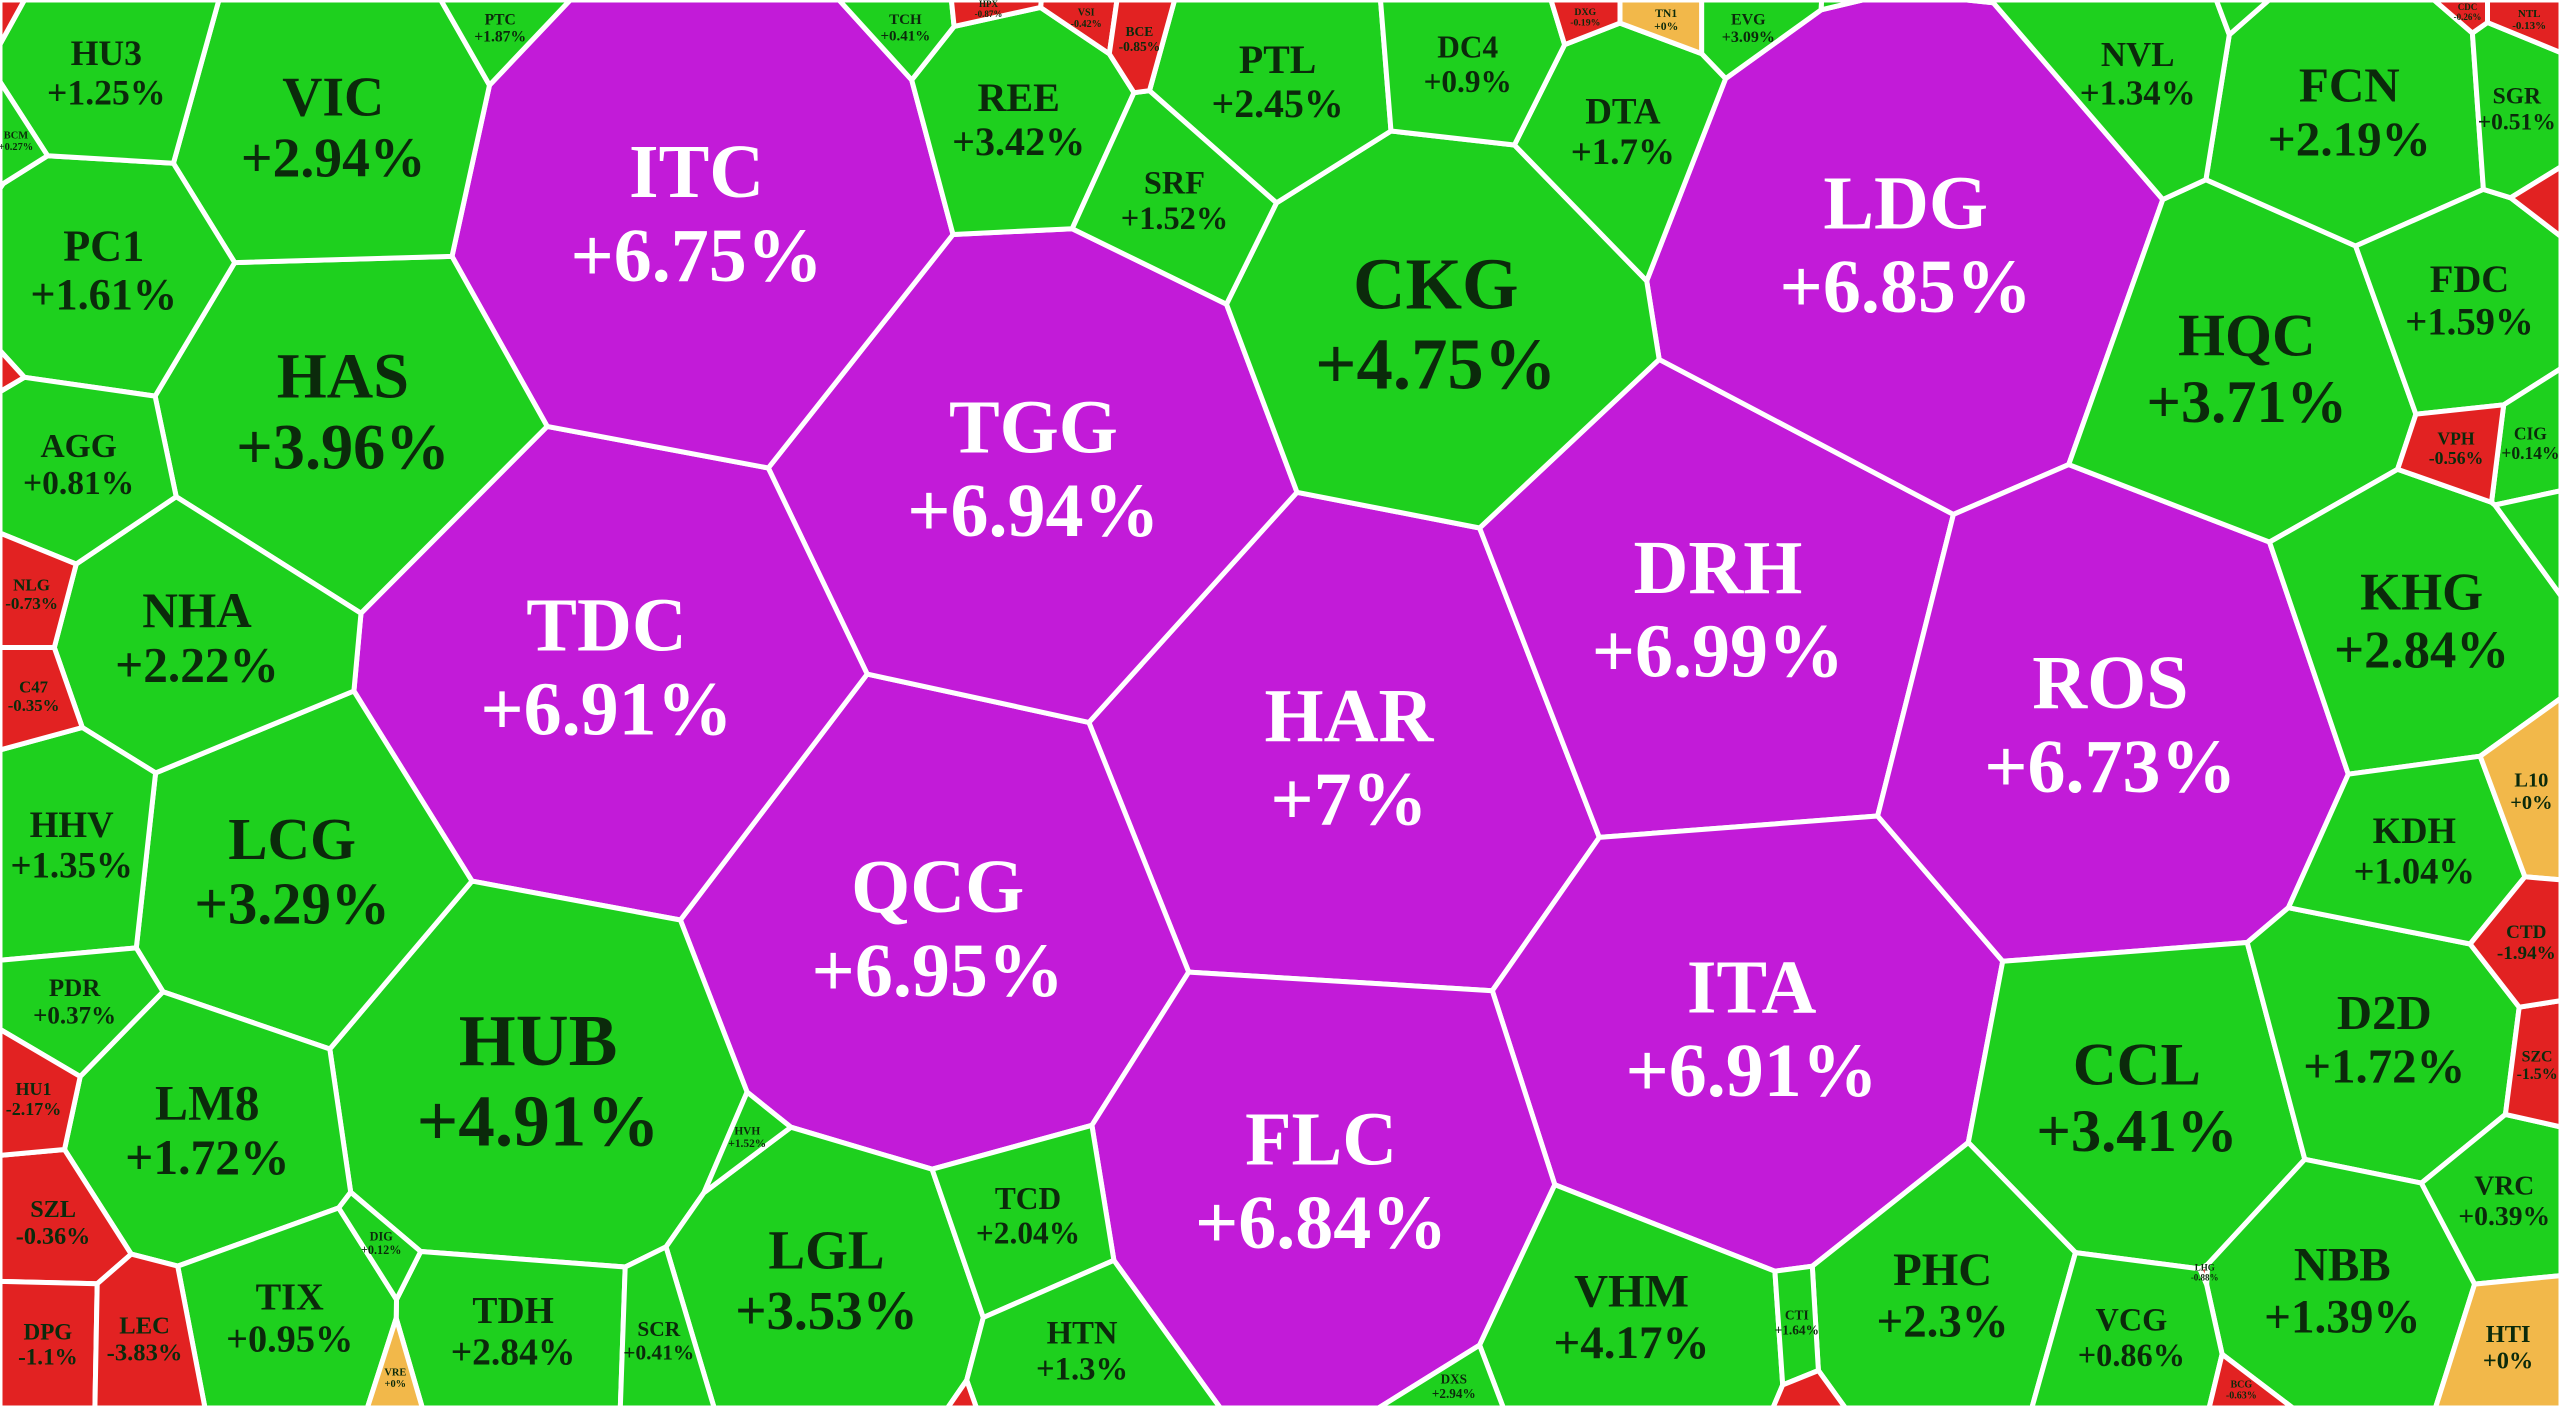 This screenshot has height=1408, width=2561. What do you see at coordinates (538, 1121) in the screenshot?
I see `change-label-hub: +4.91%` at bounding box center [538, 1121].